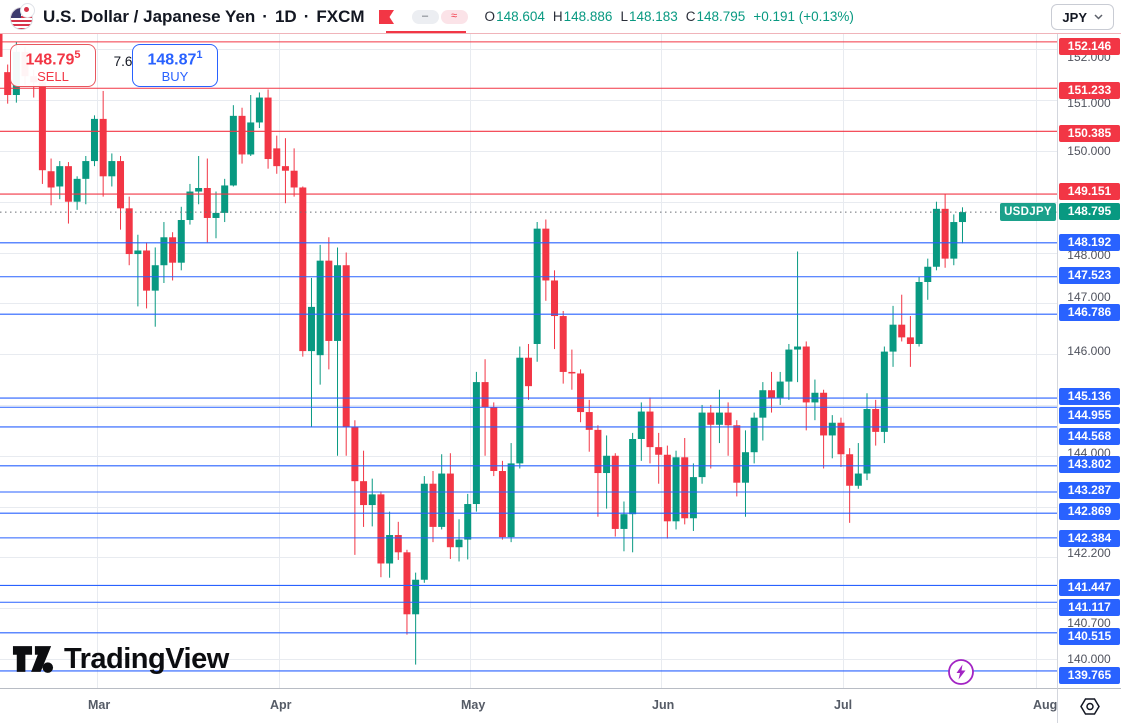  I want to click on currency-dropdown: JPY, so click(1082, 17).